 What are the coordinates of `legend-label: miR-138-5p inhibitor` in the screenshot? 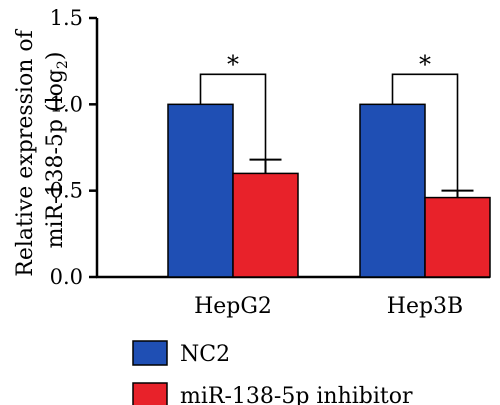 It's located at (296, 394).